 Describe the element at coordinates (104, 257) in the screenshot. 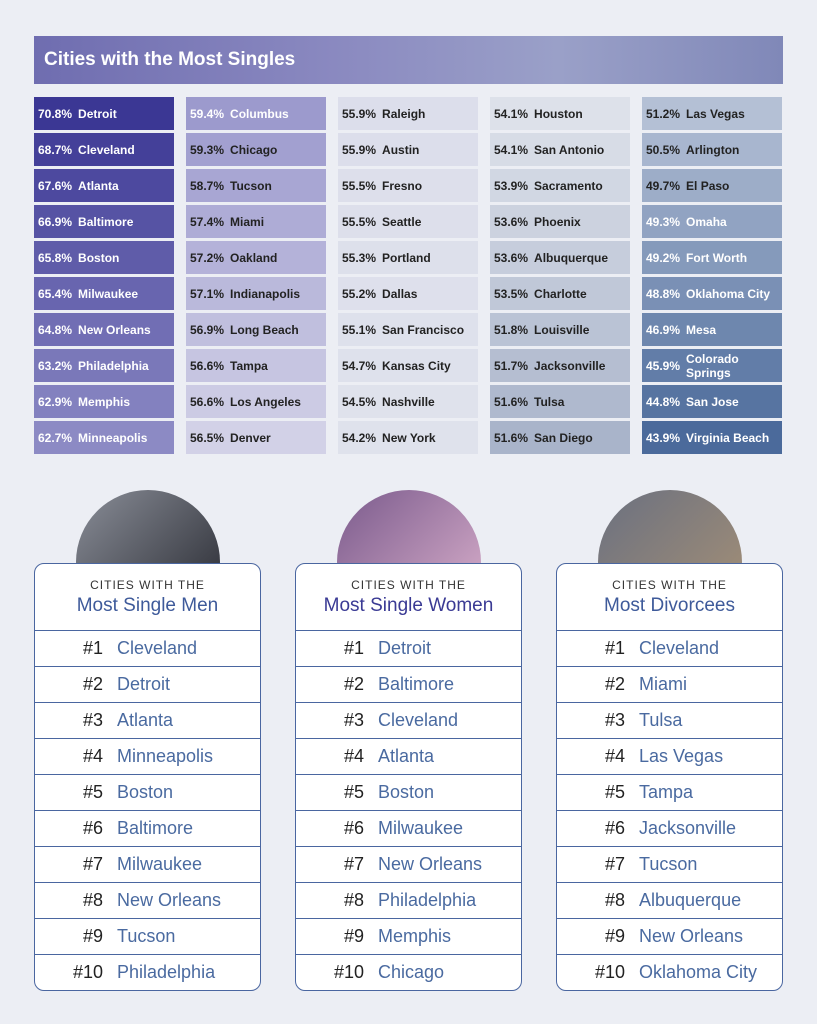

I see `city-cell: 65.8% Boston` at that location.